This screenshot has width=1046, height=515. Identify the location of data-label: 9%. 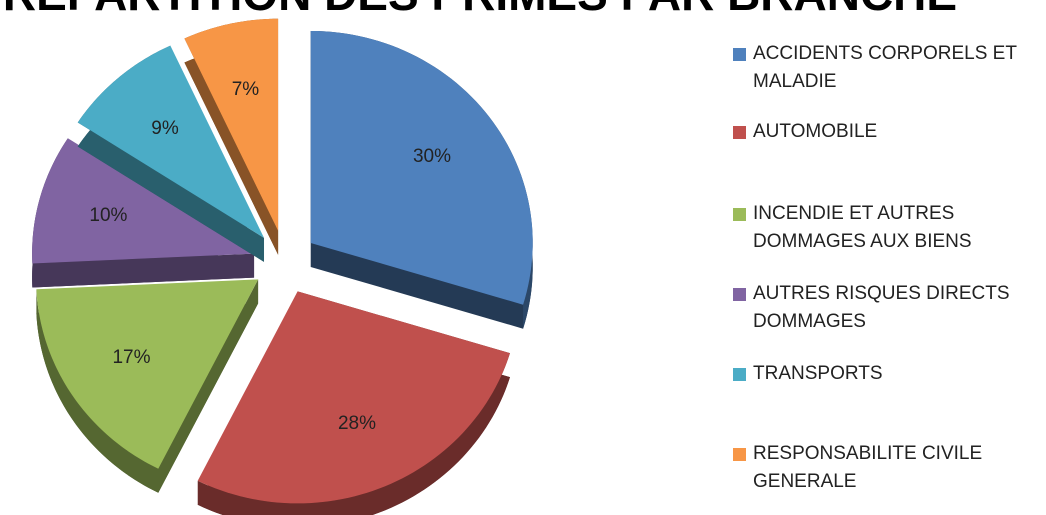
(165, 128).